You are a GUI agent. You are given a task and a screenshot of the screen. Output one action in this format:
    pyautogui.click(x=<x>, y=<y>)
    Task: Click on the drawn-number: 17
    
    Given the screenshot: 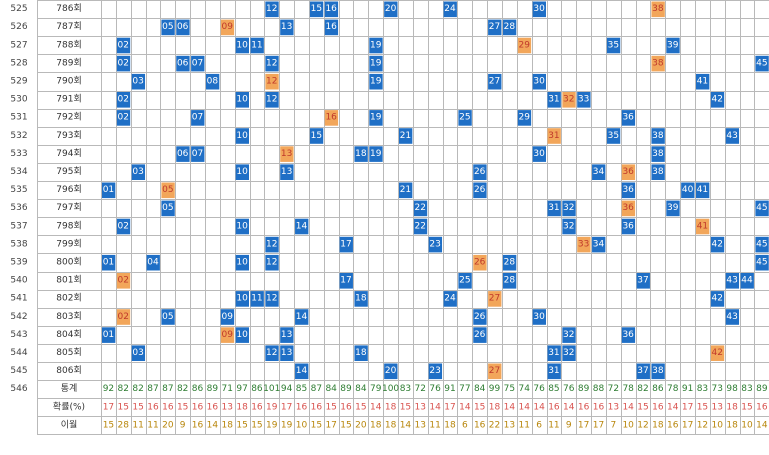 What is the action you would take?
    pyautogui.click(x=345, y=281)
    